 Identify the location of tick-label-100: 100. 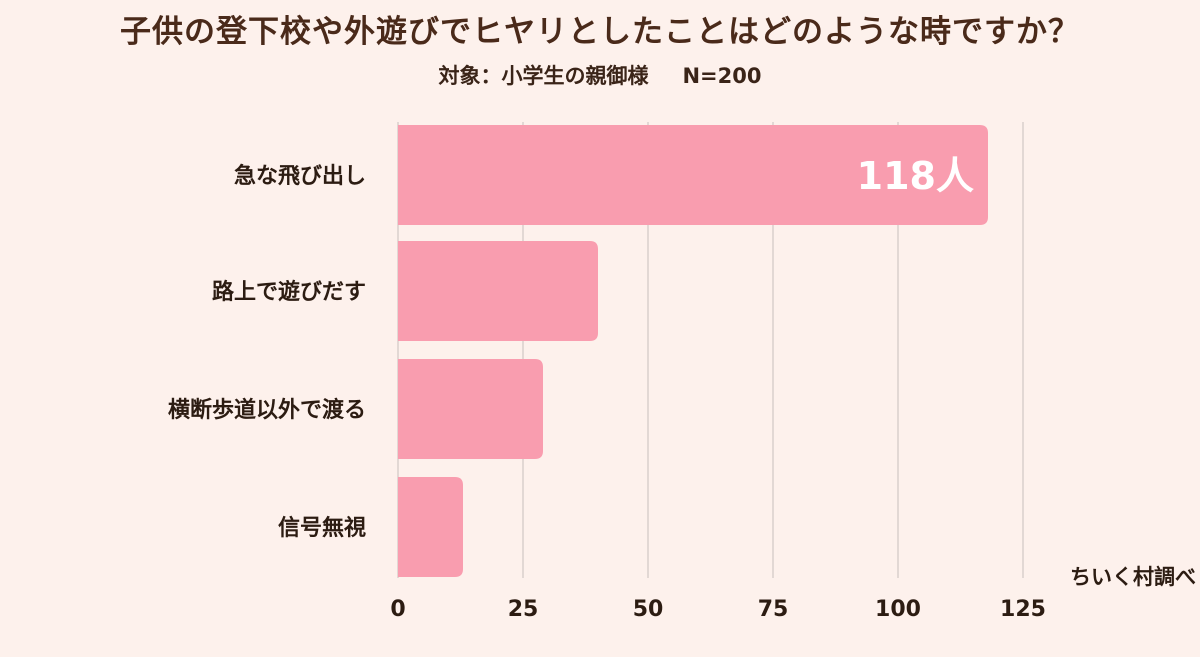
(898, 609).